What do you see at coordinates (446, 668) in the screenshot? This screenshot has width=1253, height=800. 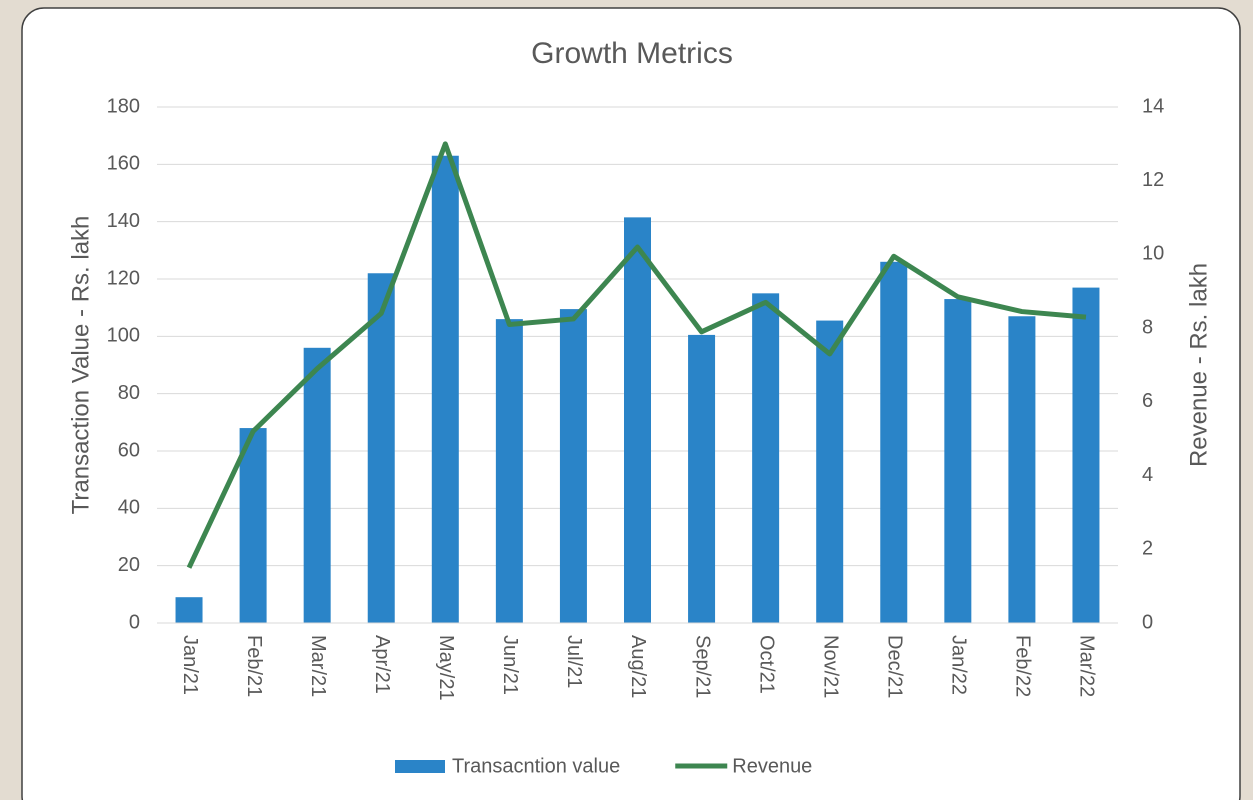 I see `x-tick-label: May/21` at bounding box center [446, 668].